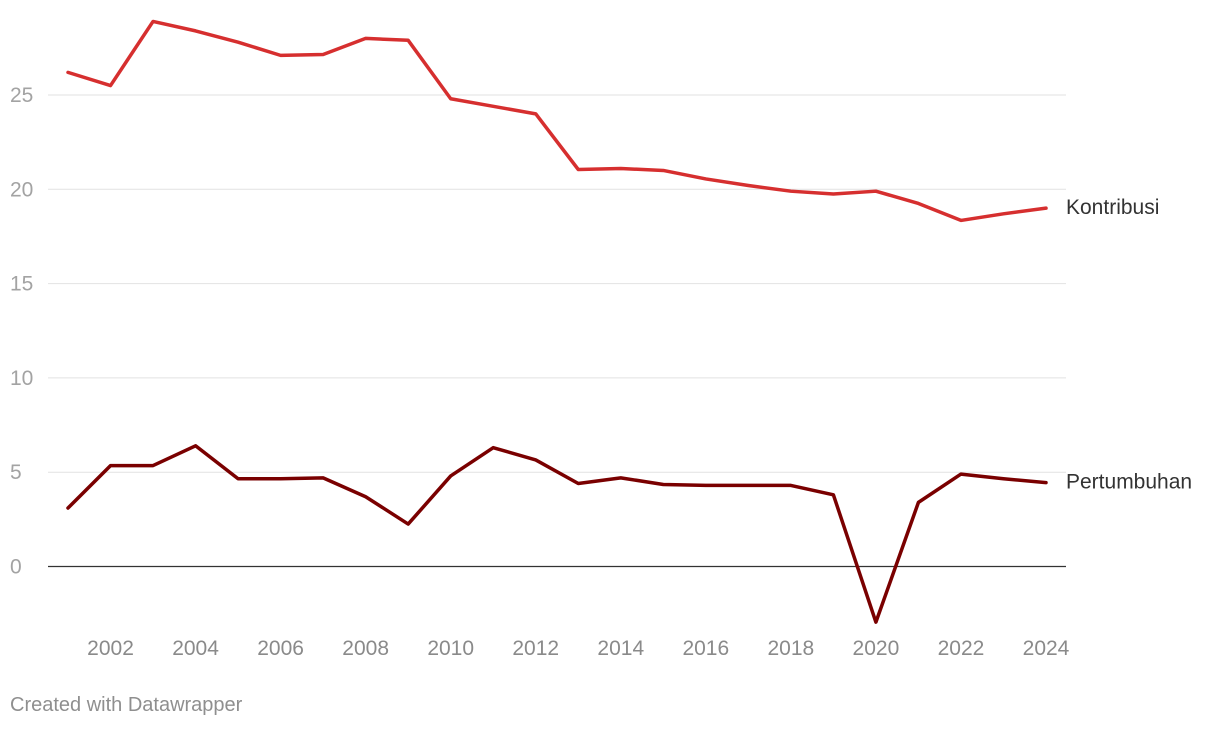  I want to click on y-tick-label: 15, so click(21, 284).